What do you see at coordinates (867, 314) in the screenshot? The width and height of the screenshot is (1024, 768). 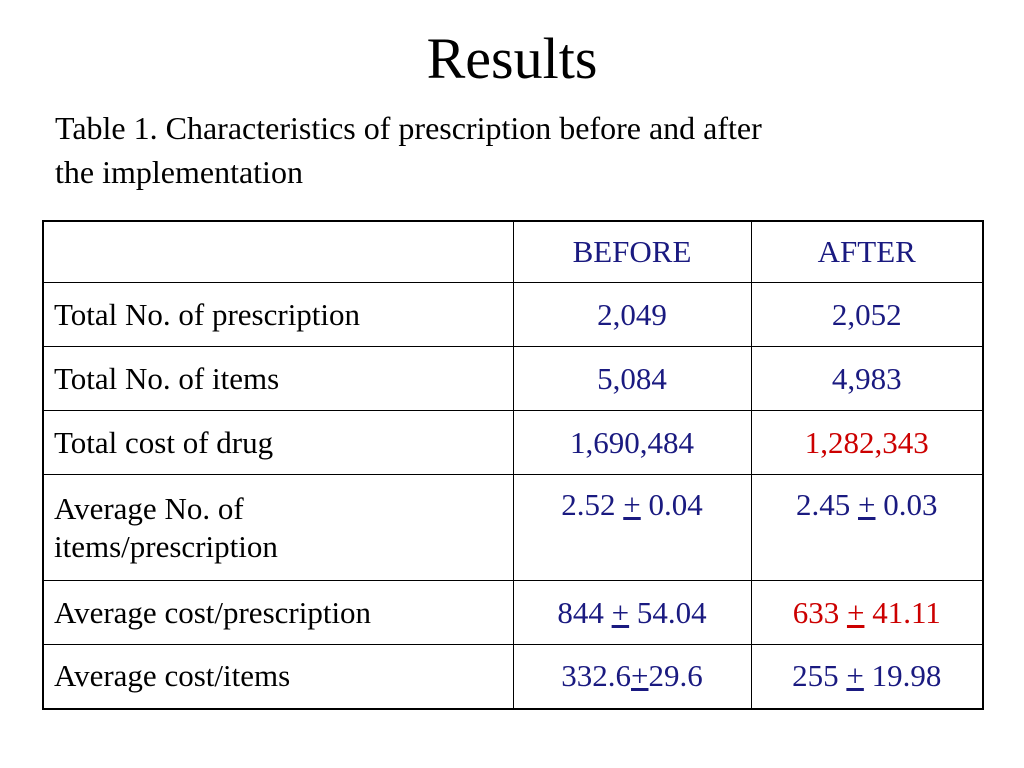 I see `after-value: 2,052` at bounding box center [867, 314].